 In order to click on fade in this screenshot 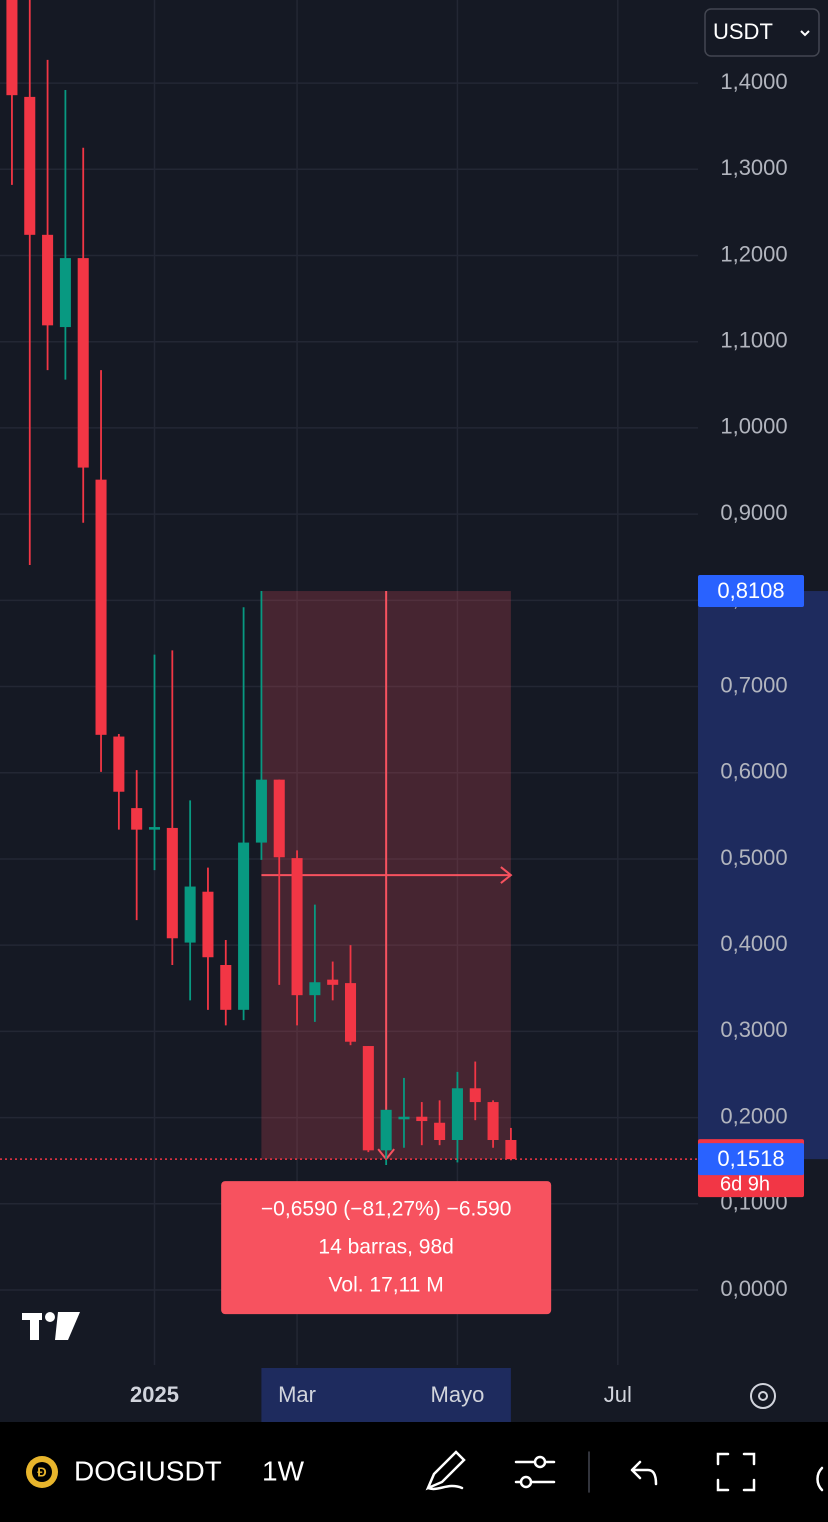, I will do `click(243, 1475)`.